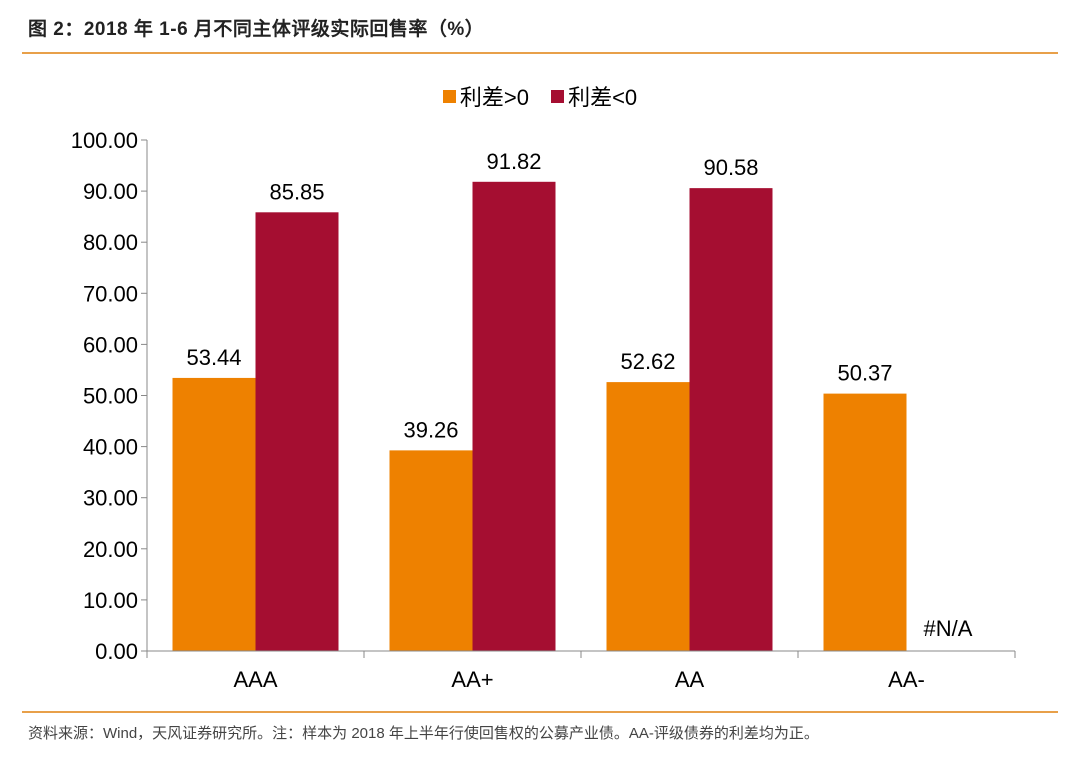 The image size is (1080, 766). I want to click on data-label: 52.62, so click(647, 361).